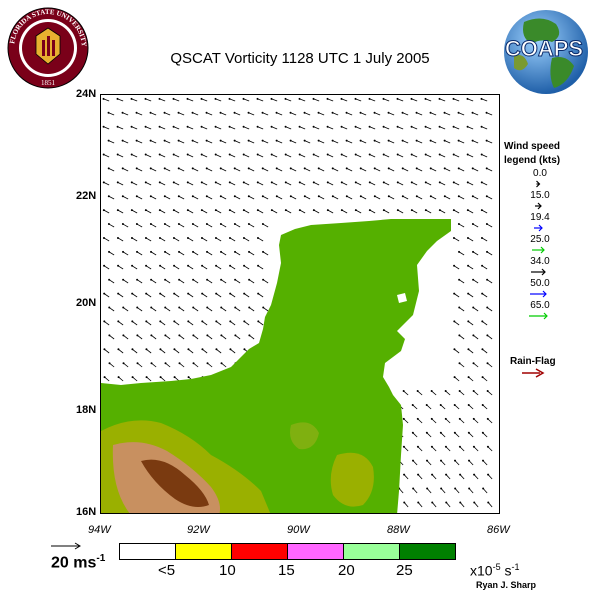  Describe the element at coordinates (398, 530) in the screenshot. I see `lon-label-88w: 88W` at that location.